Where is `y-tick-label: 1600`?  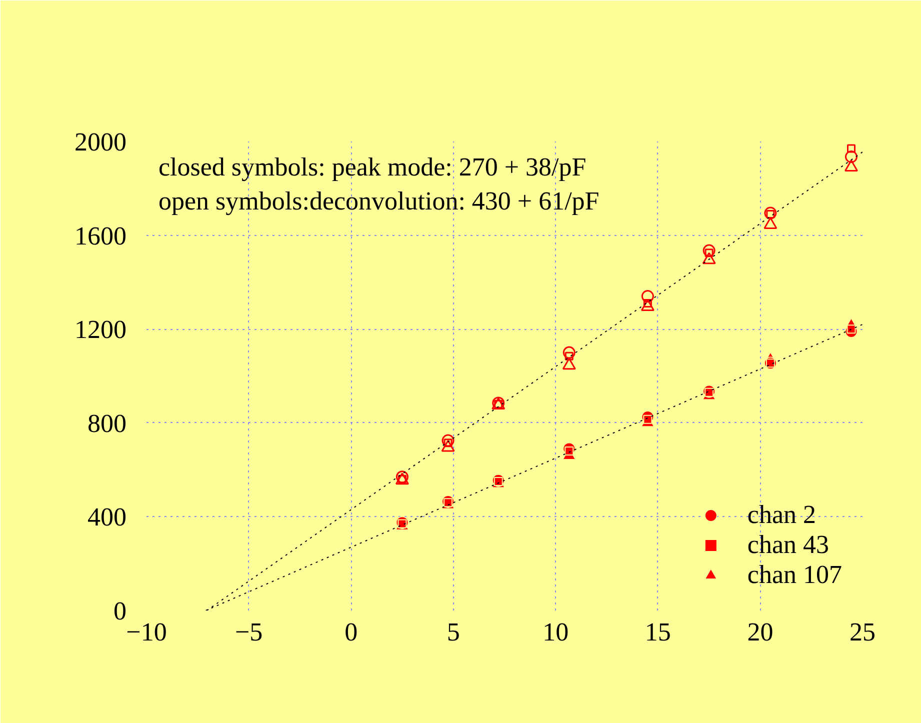 y-tick-label: 1600 is located at coordinates (100, 235).